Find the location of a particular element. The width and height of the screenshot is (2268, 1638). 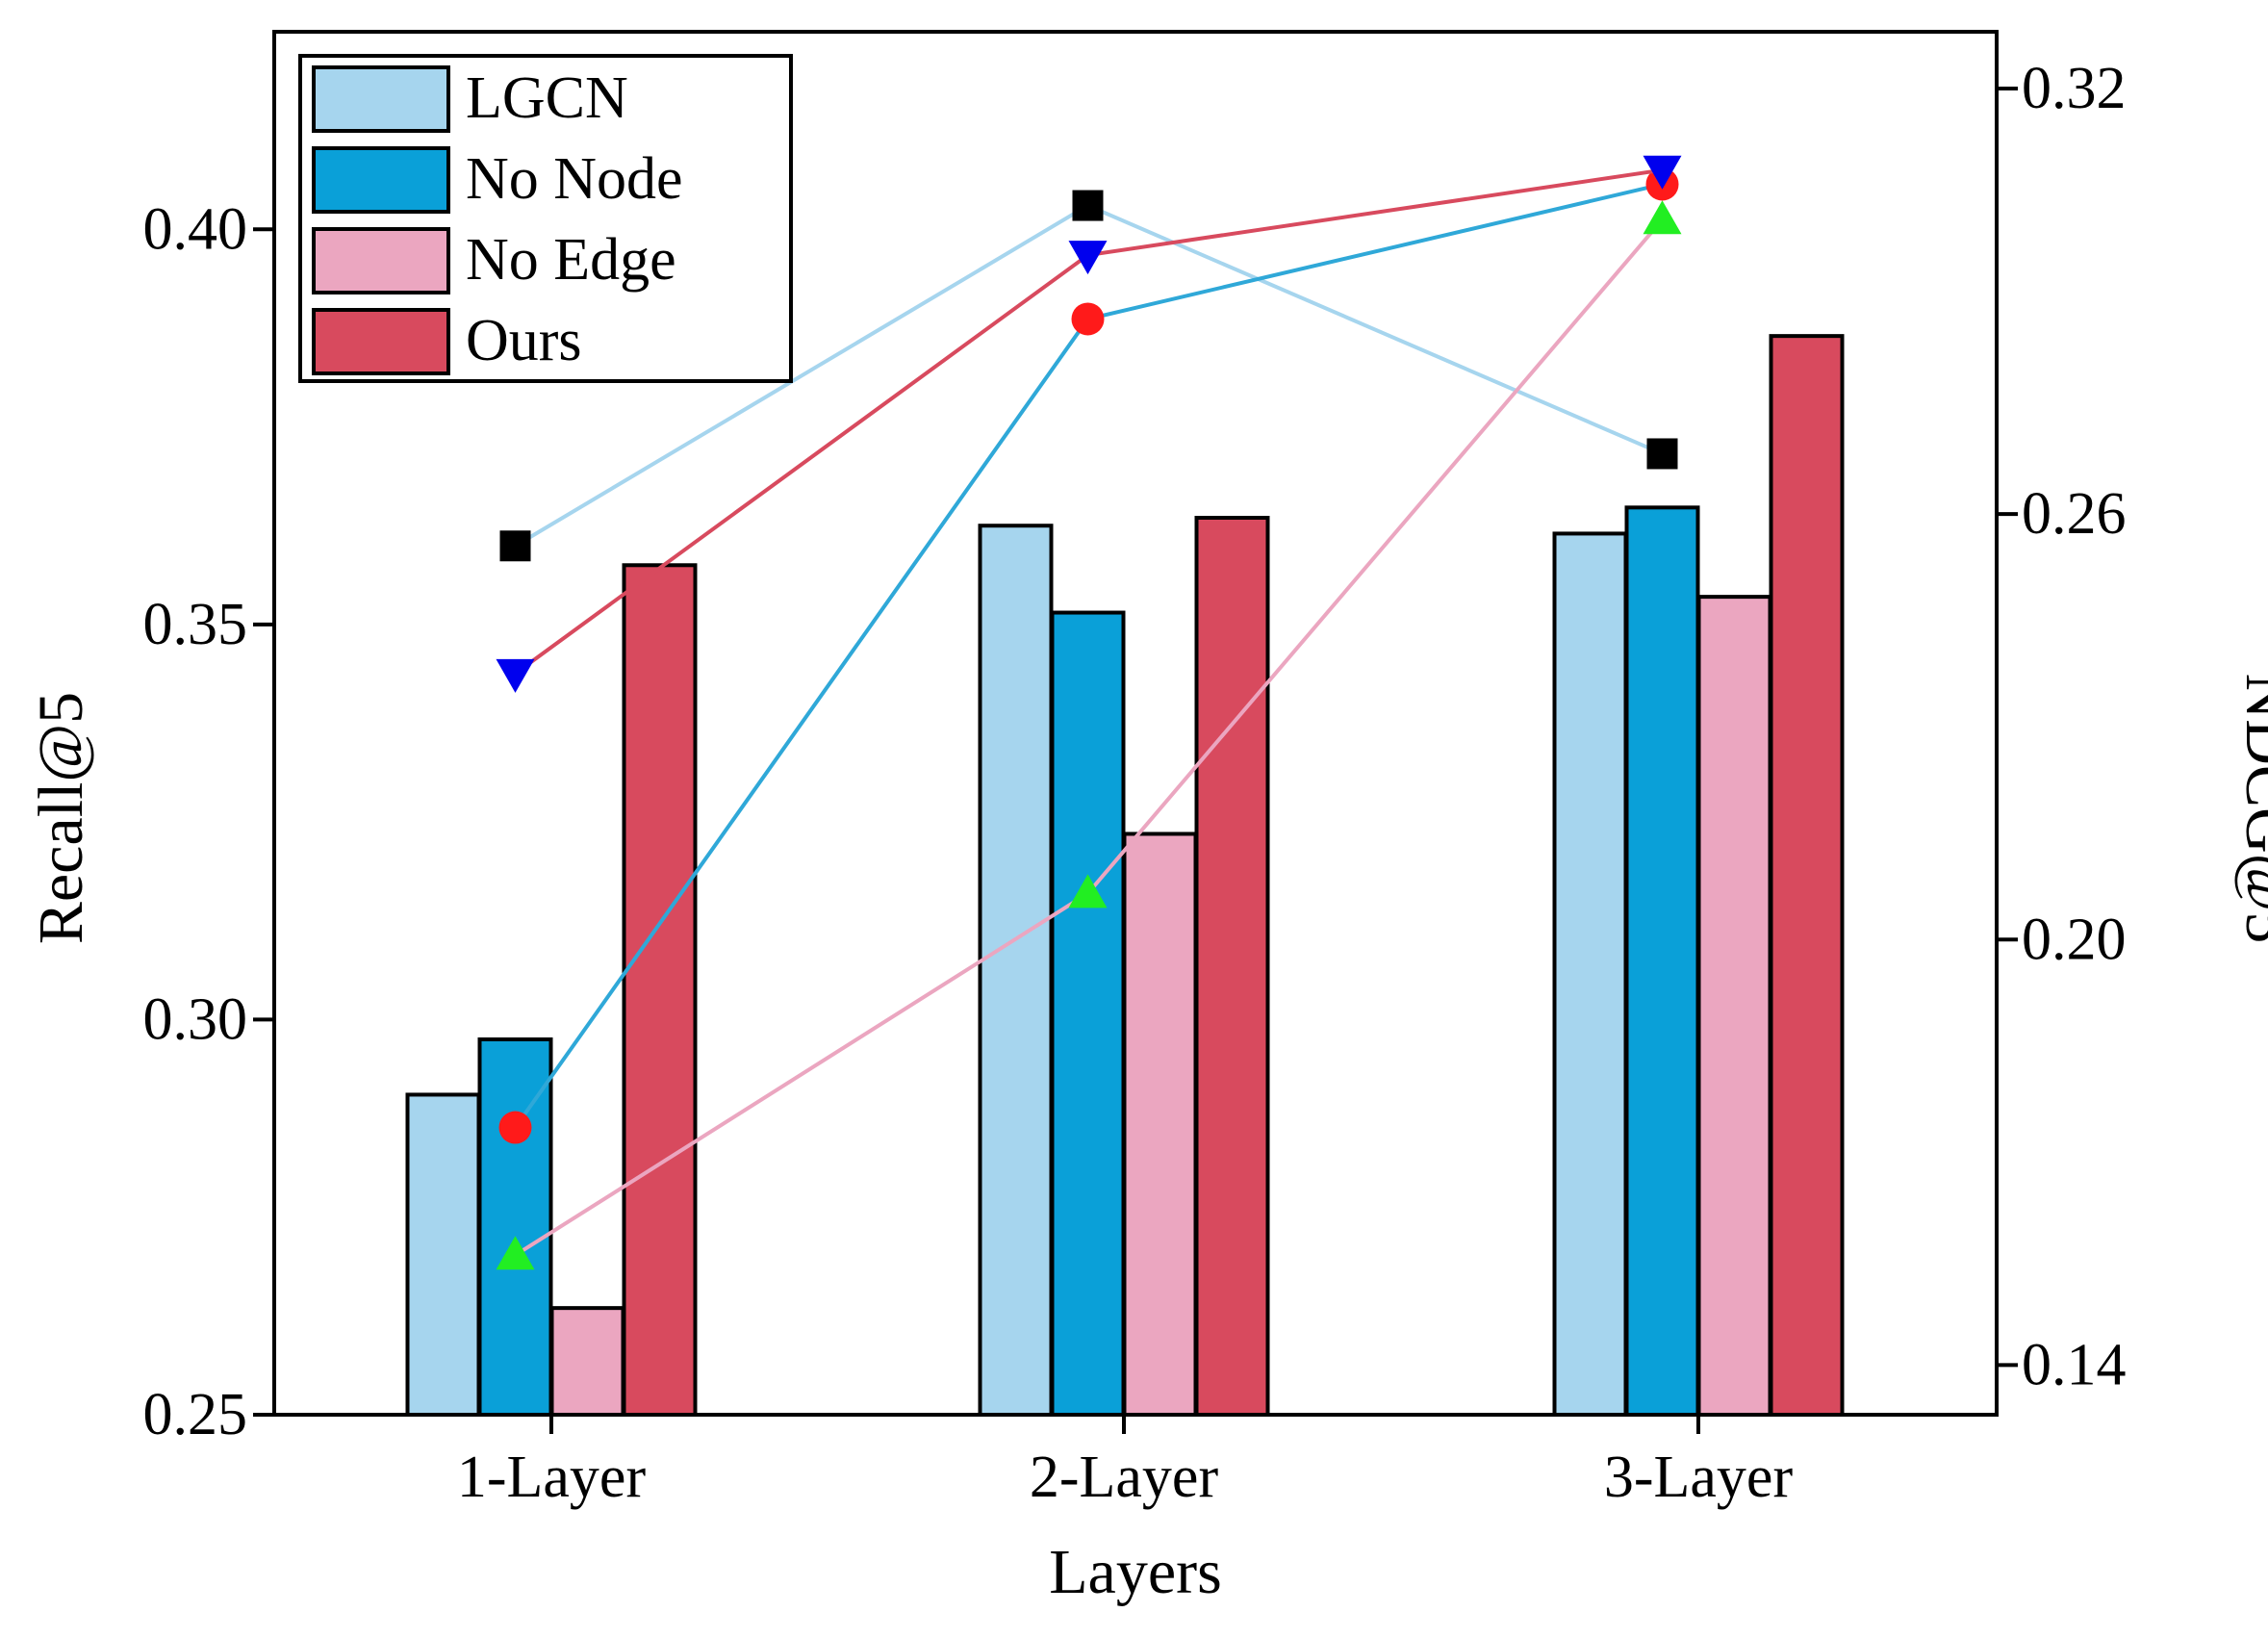

legend-swatch-ours is located at coordinates (381, 341).